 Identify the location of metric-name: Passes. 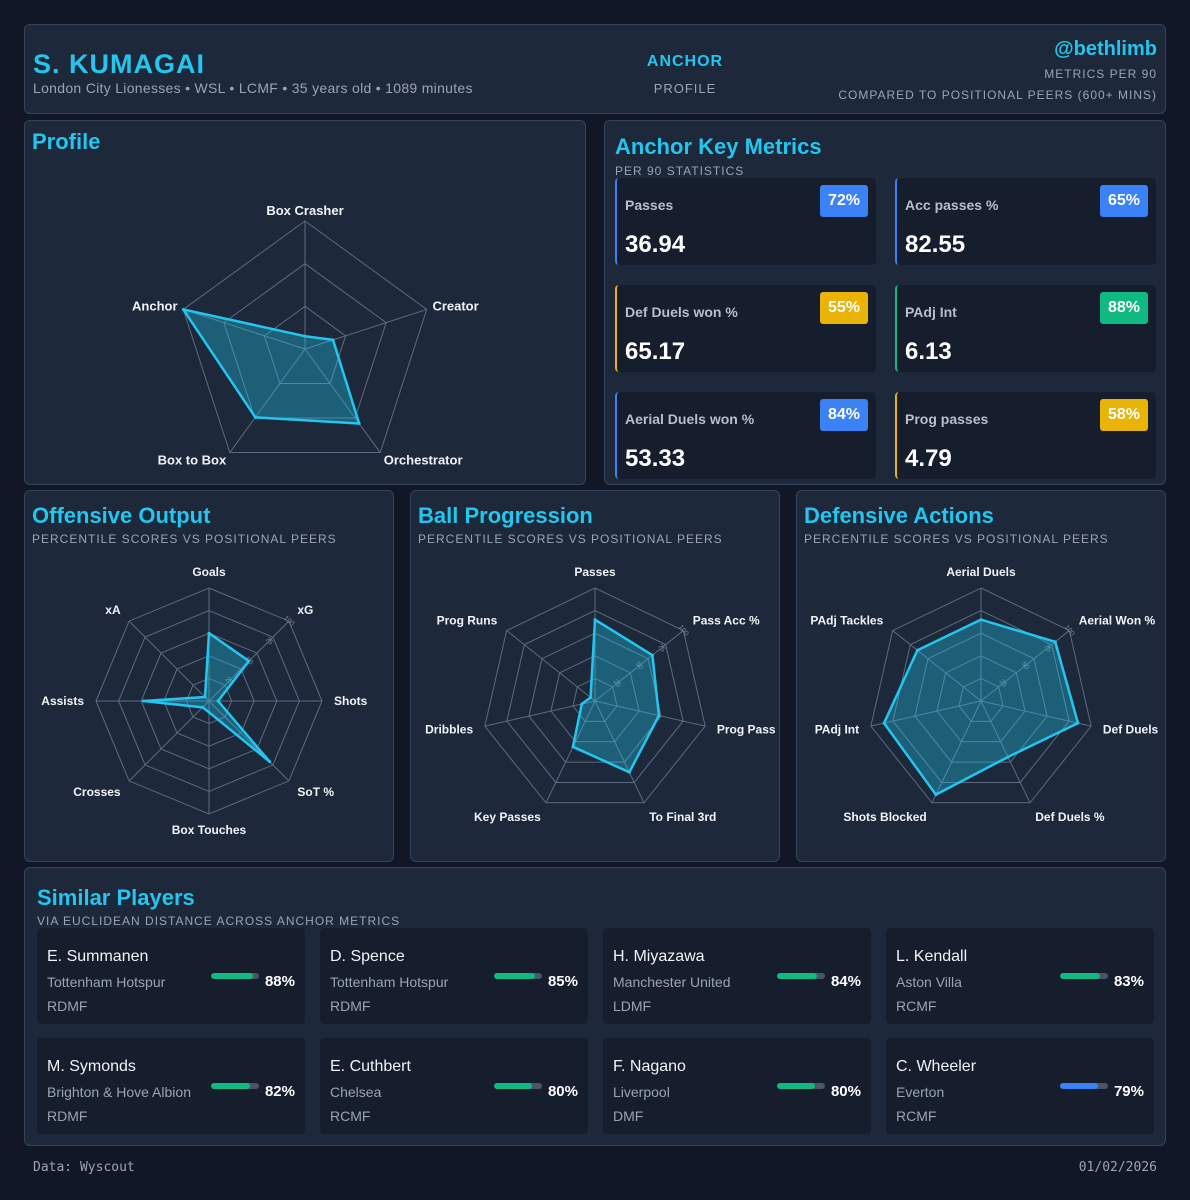
(649, 205).